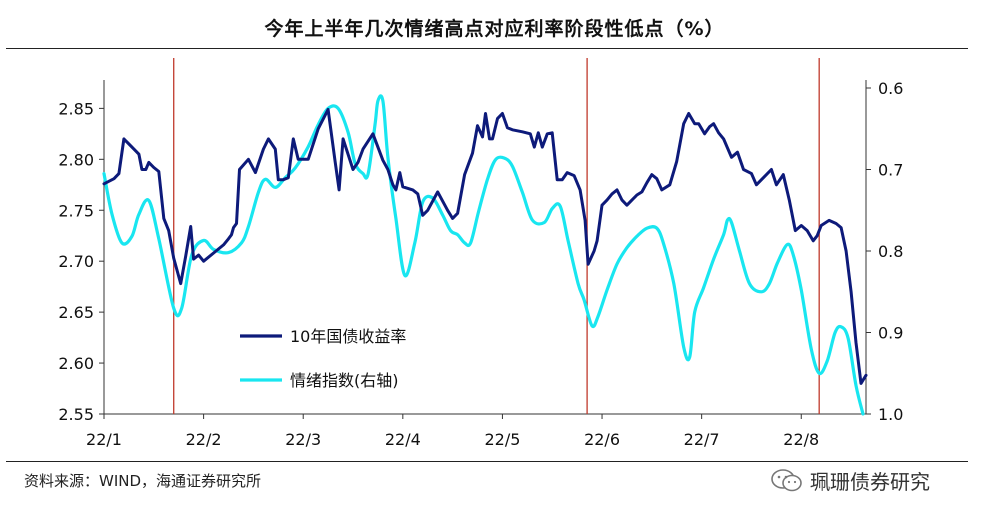 This screenshot has width=989, height=523. What do you see at coordinates (76, 210) in the screenshot?
I see `left-tick-label: 2.75` at bounding box center [76, 210].